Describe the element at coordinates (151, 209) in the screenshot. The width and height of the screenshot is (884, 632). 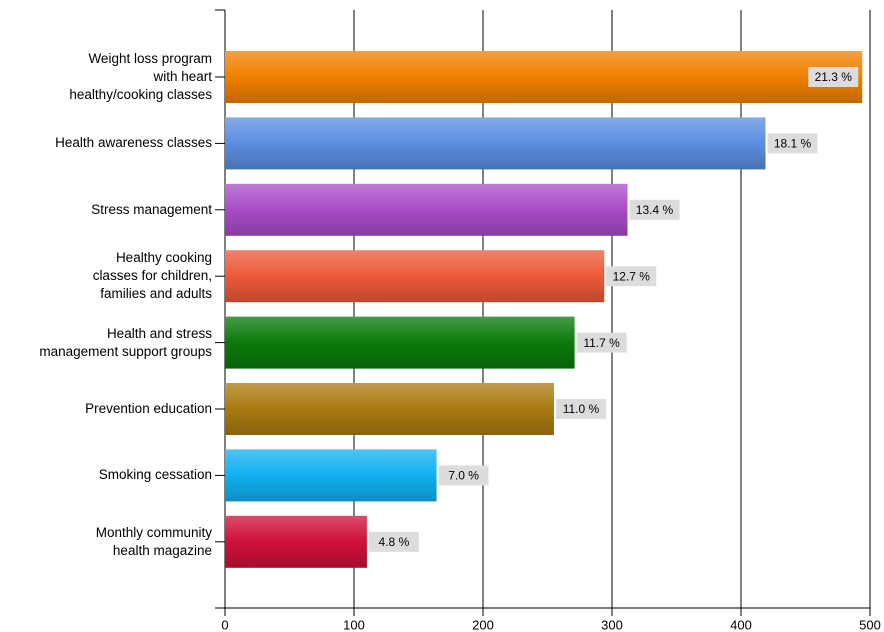
I see `y-tick-label: Stress management` at that location.